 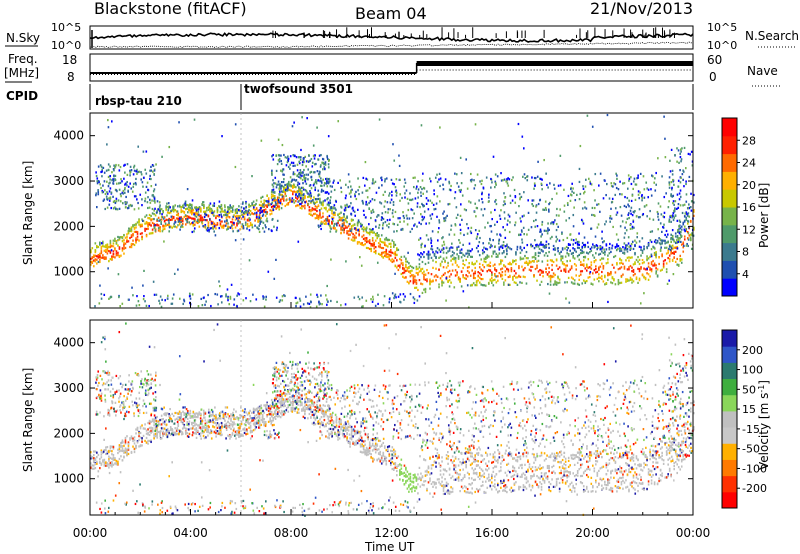 What do you see at coordinates (138, 101) in the screenshot?
I see `program-rbsp-tau: rbsp-tau 210` at bounding box center [138, 101].